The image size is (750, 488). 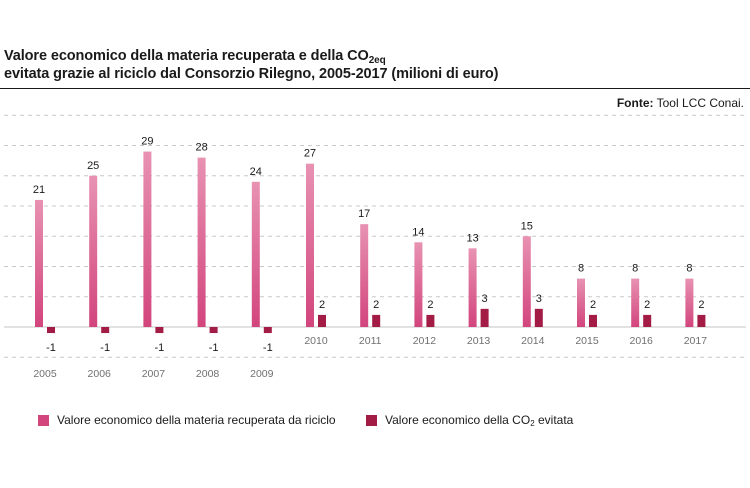 What do you see at coordinates (262, 374) in the screenshot?
I see `x-tick-label: 2009` at bounding box center [262, 374].